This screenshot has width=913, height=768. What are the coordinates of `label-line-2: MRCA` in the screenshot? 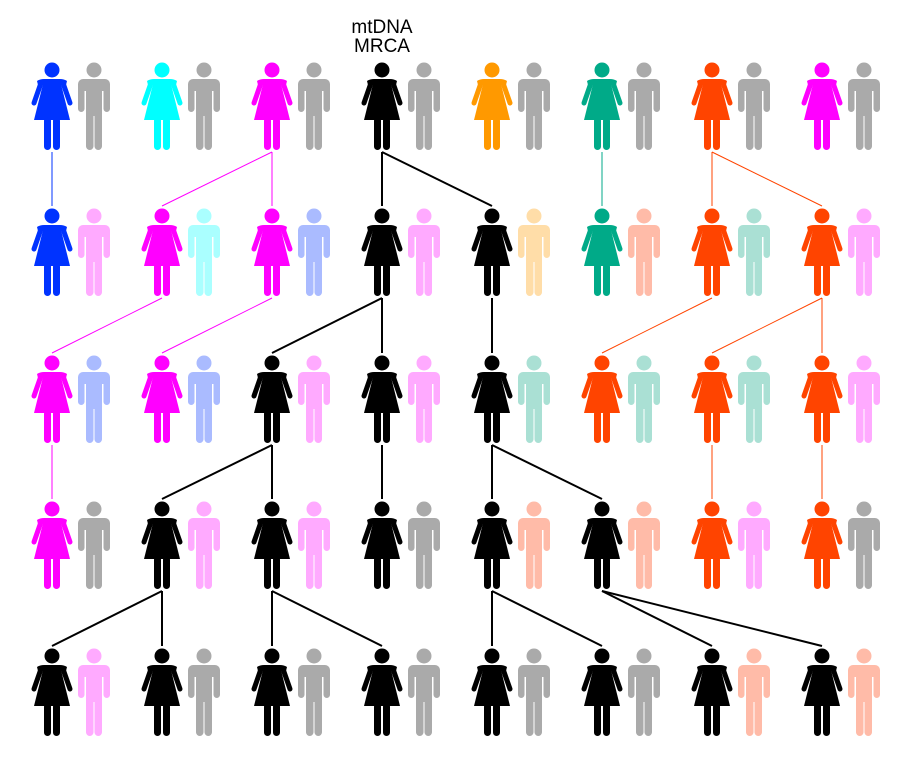 It's located at (382, 46).